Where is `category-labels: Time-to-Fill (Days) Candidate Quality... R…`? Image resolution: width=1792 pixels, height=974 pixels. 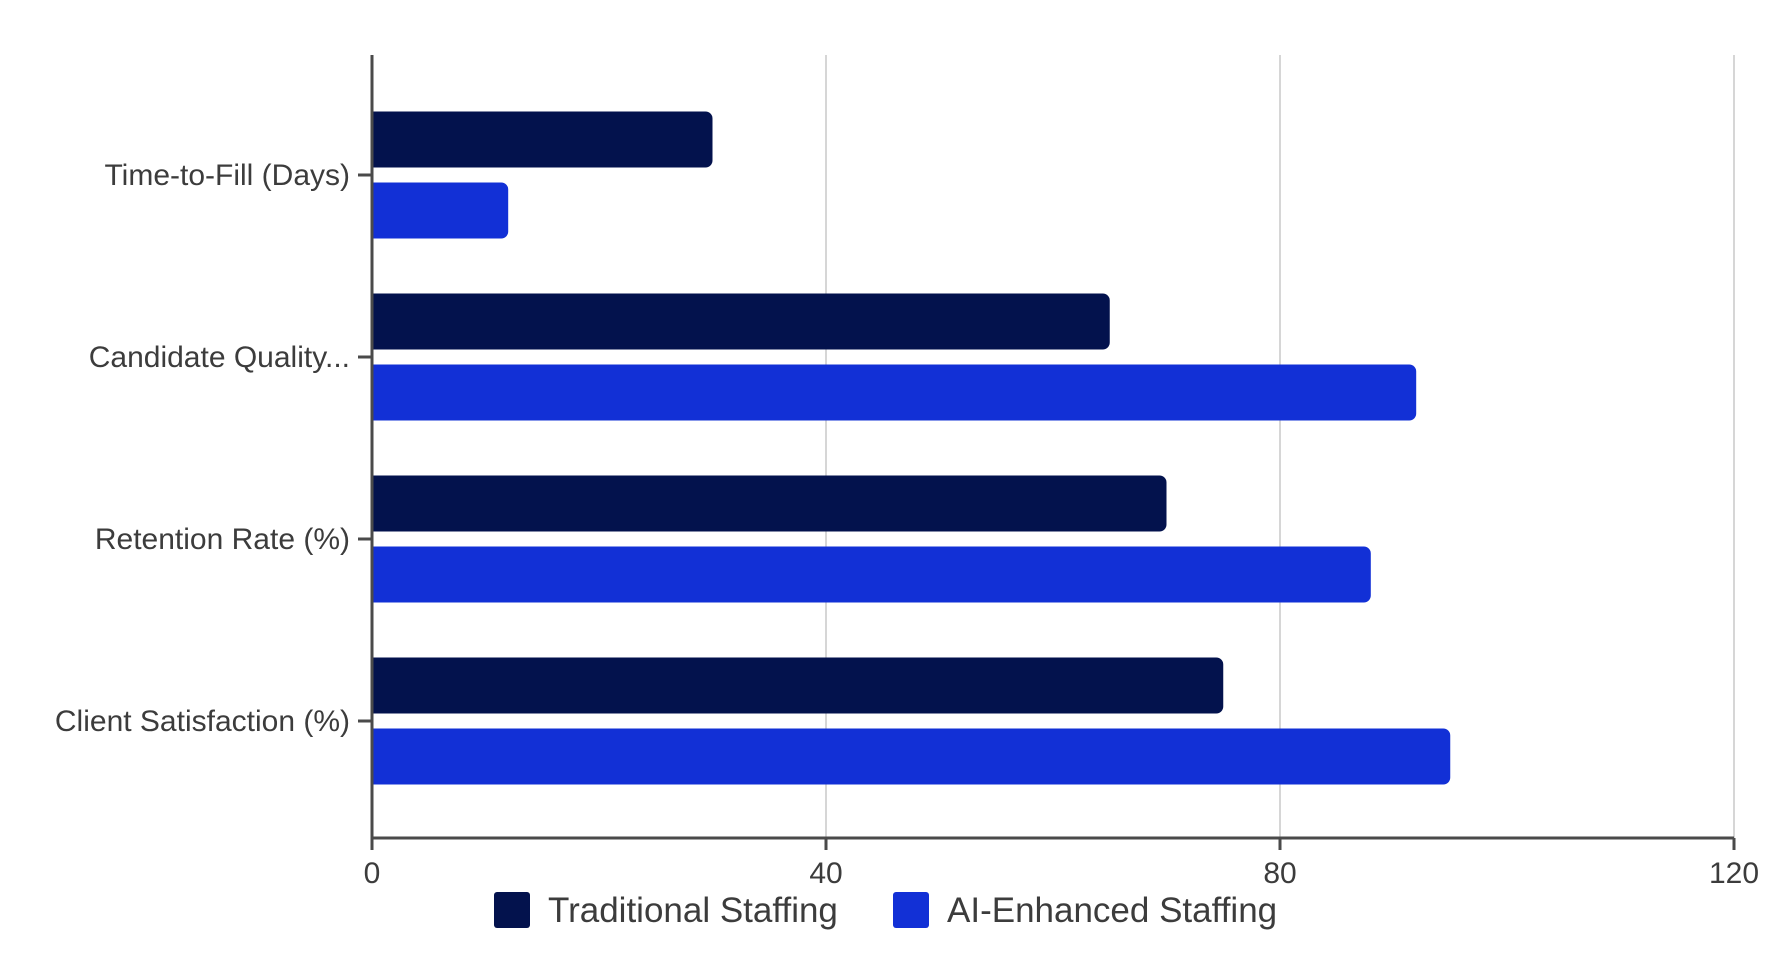
category-labels: Time-to-Fill (Days) Candidate Quality... R… is located at coordinates (202, 448).